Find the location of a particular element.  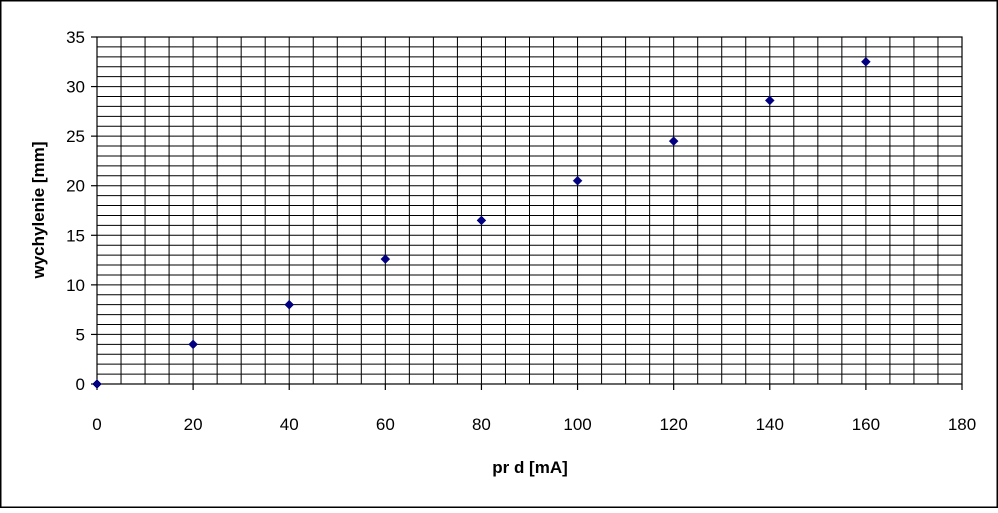

x-tick-label: 60 is located at coordinates (385, 424).